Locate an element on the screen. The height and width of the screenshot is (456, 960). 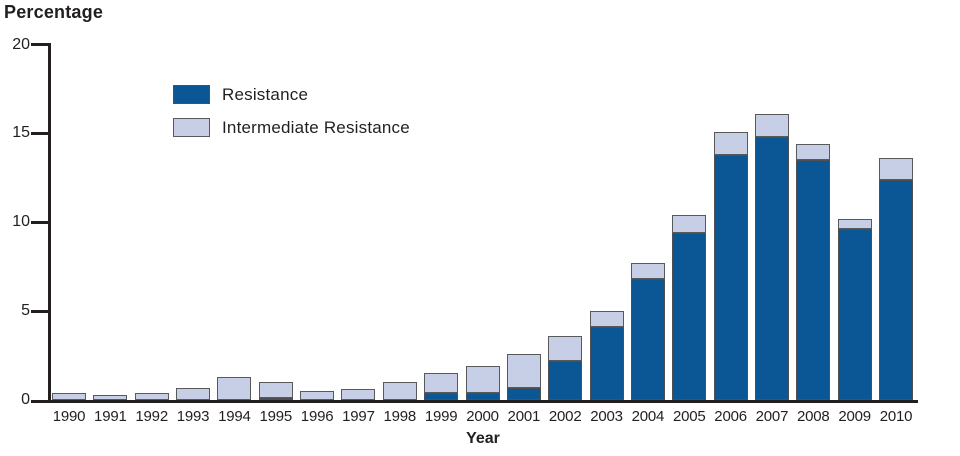
bar-segment-intermediate-1994 is located at coordinates (234, 388).